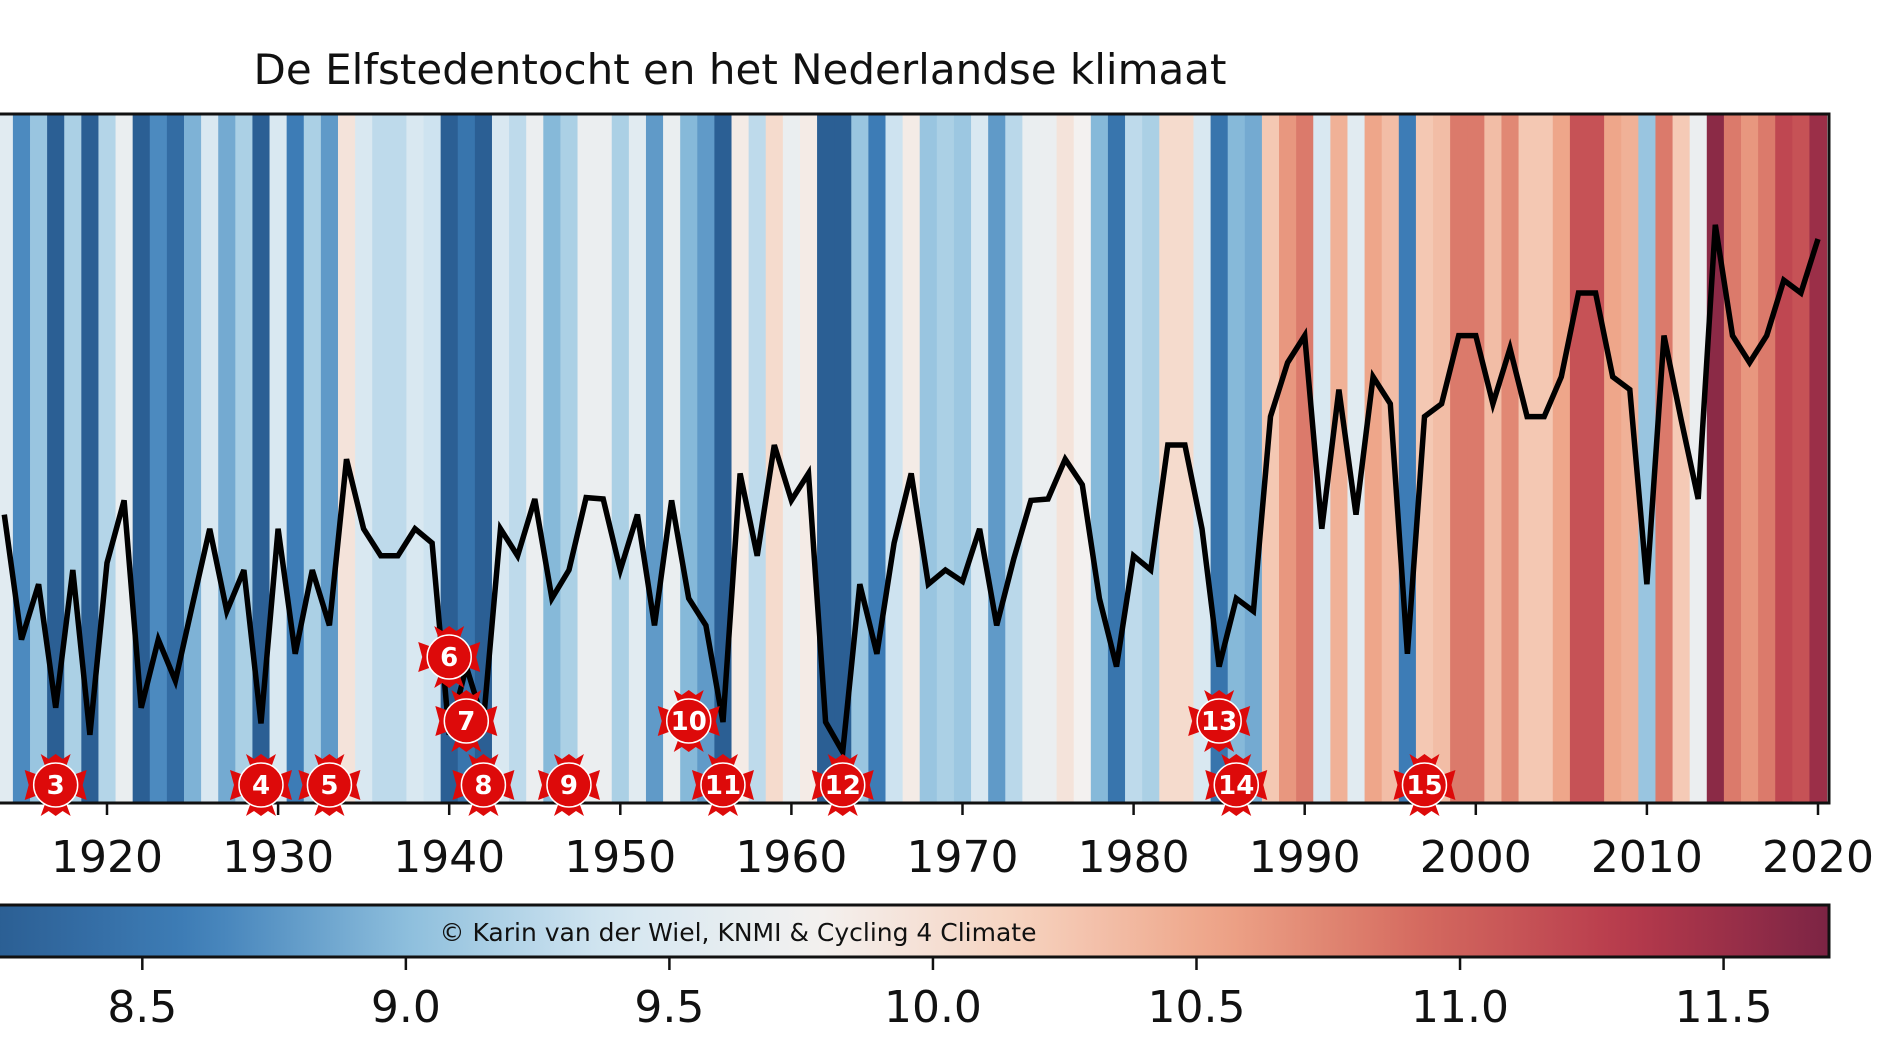  I want to click on stripe-1988, so click(1270, 458).